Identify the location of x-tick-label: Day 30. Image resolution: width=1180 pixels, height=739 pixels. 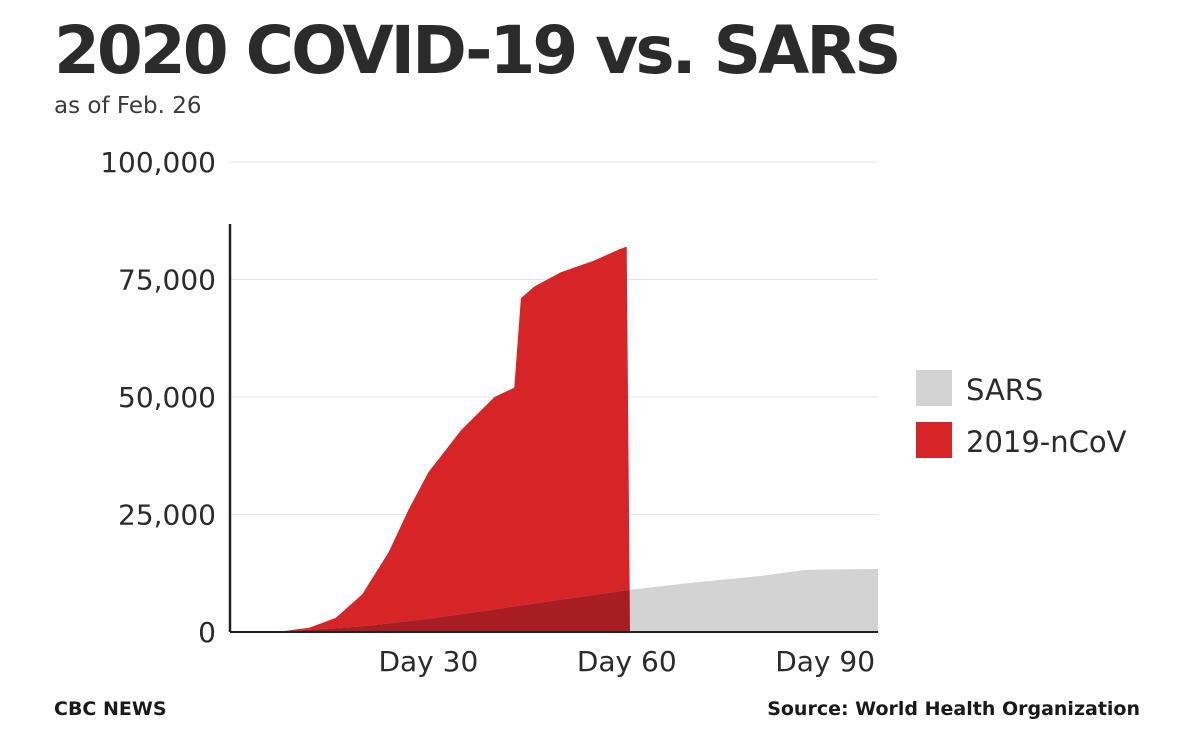
(428, 661).